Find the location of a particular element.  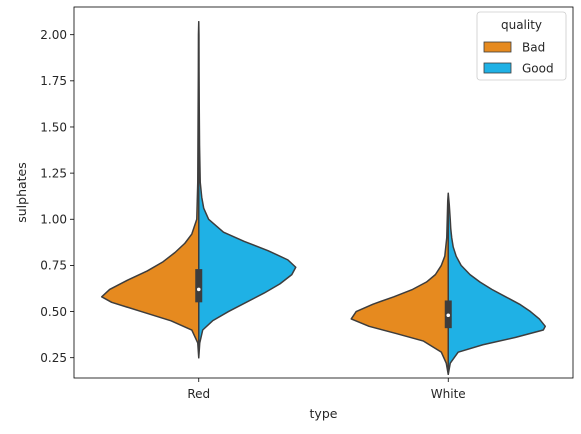

y-tick-label: 0.75 is located at coordinates (53, 266).